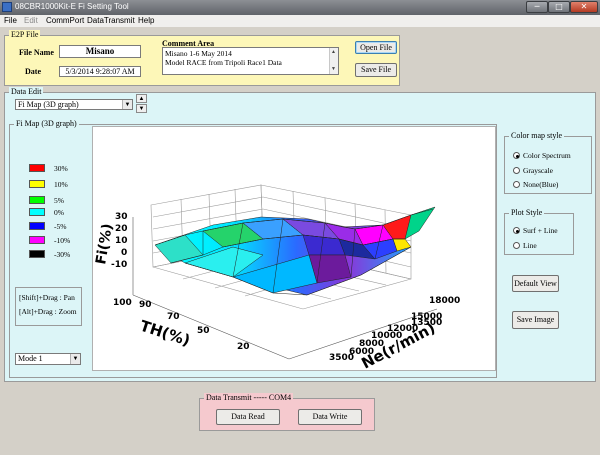 The height and width of the screenshot is (455, 600). Describe the element at coordinates (527, 212) in the screenshot. I see `plot-style-title: Plot Style` at that location.